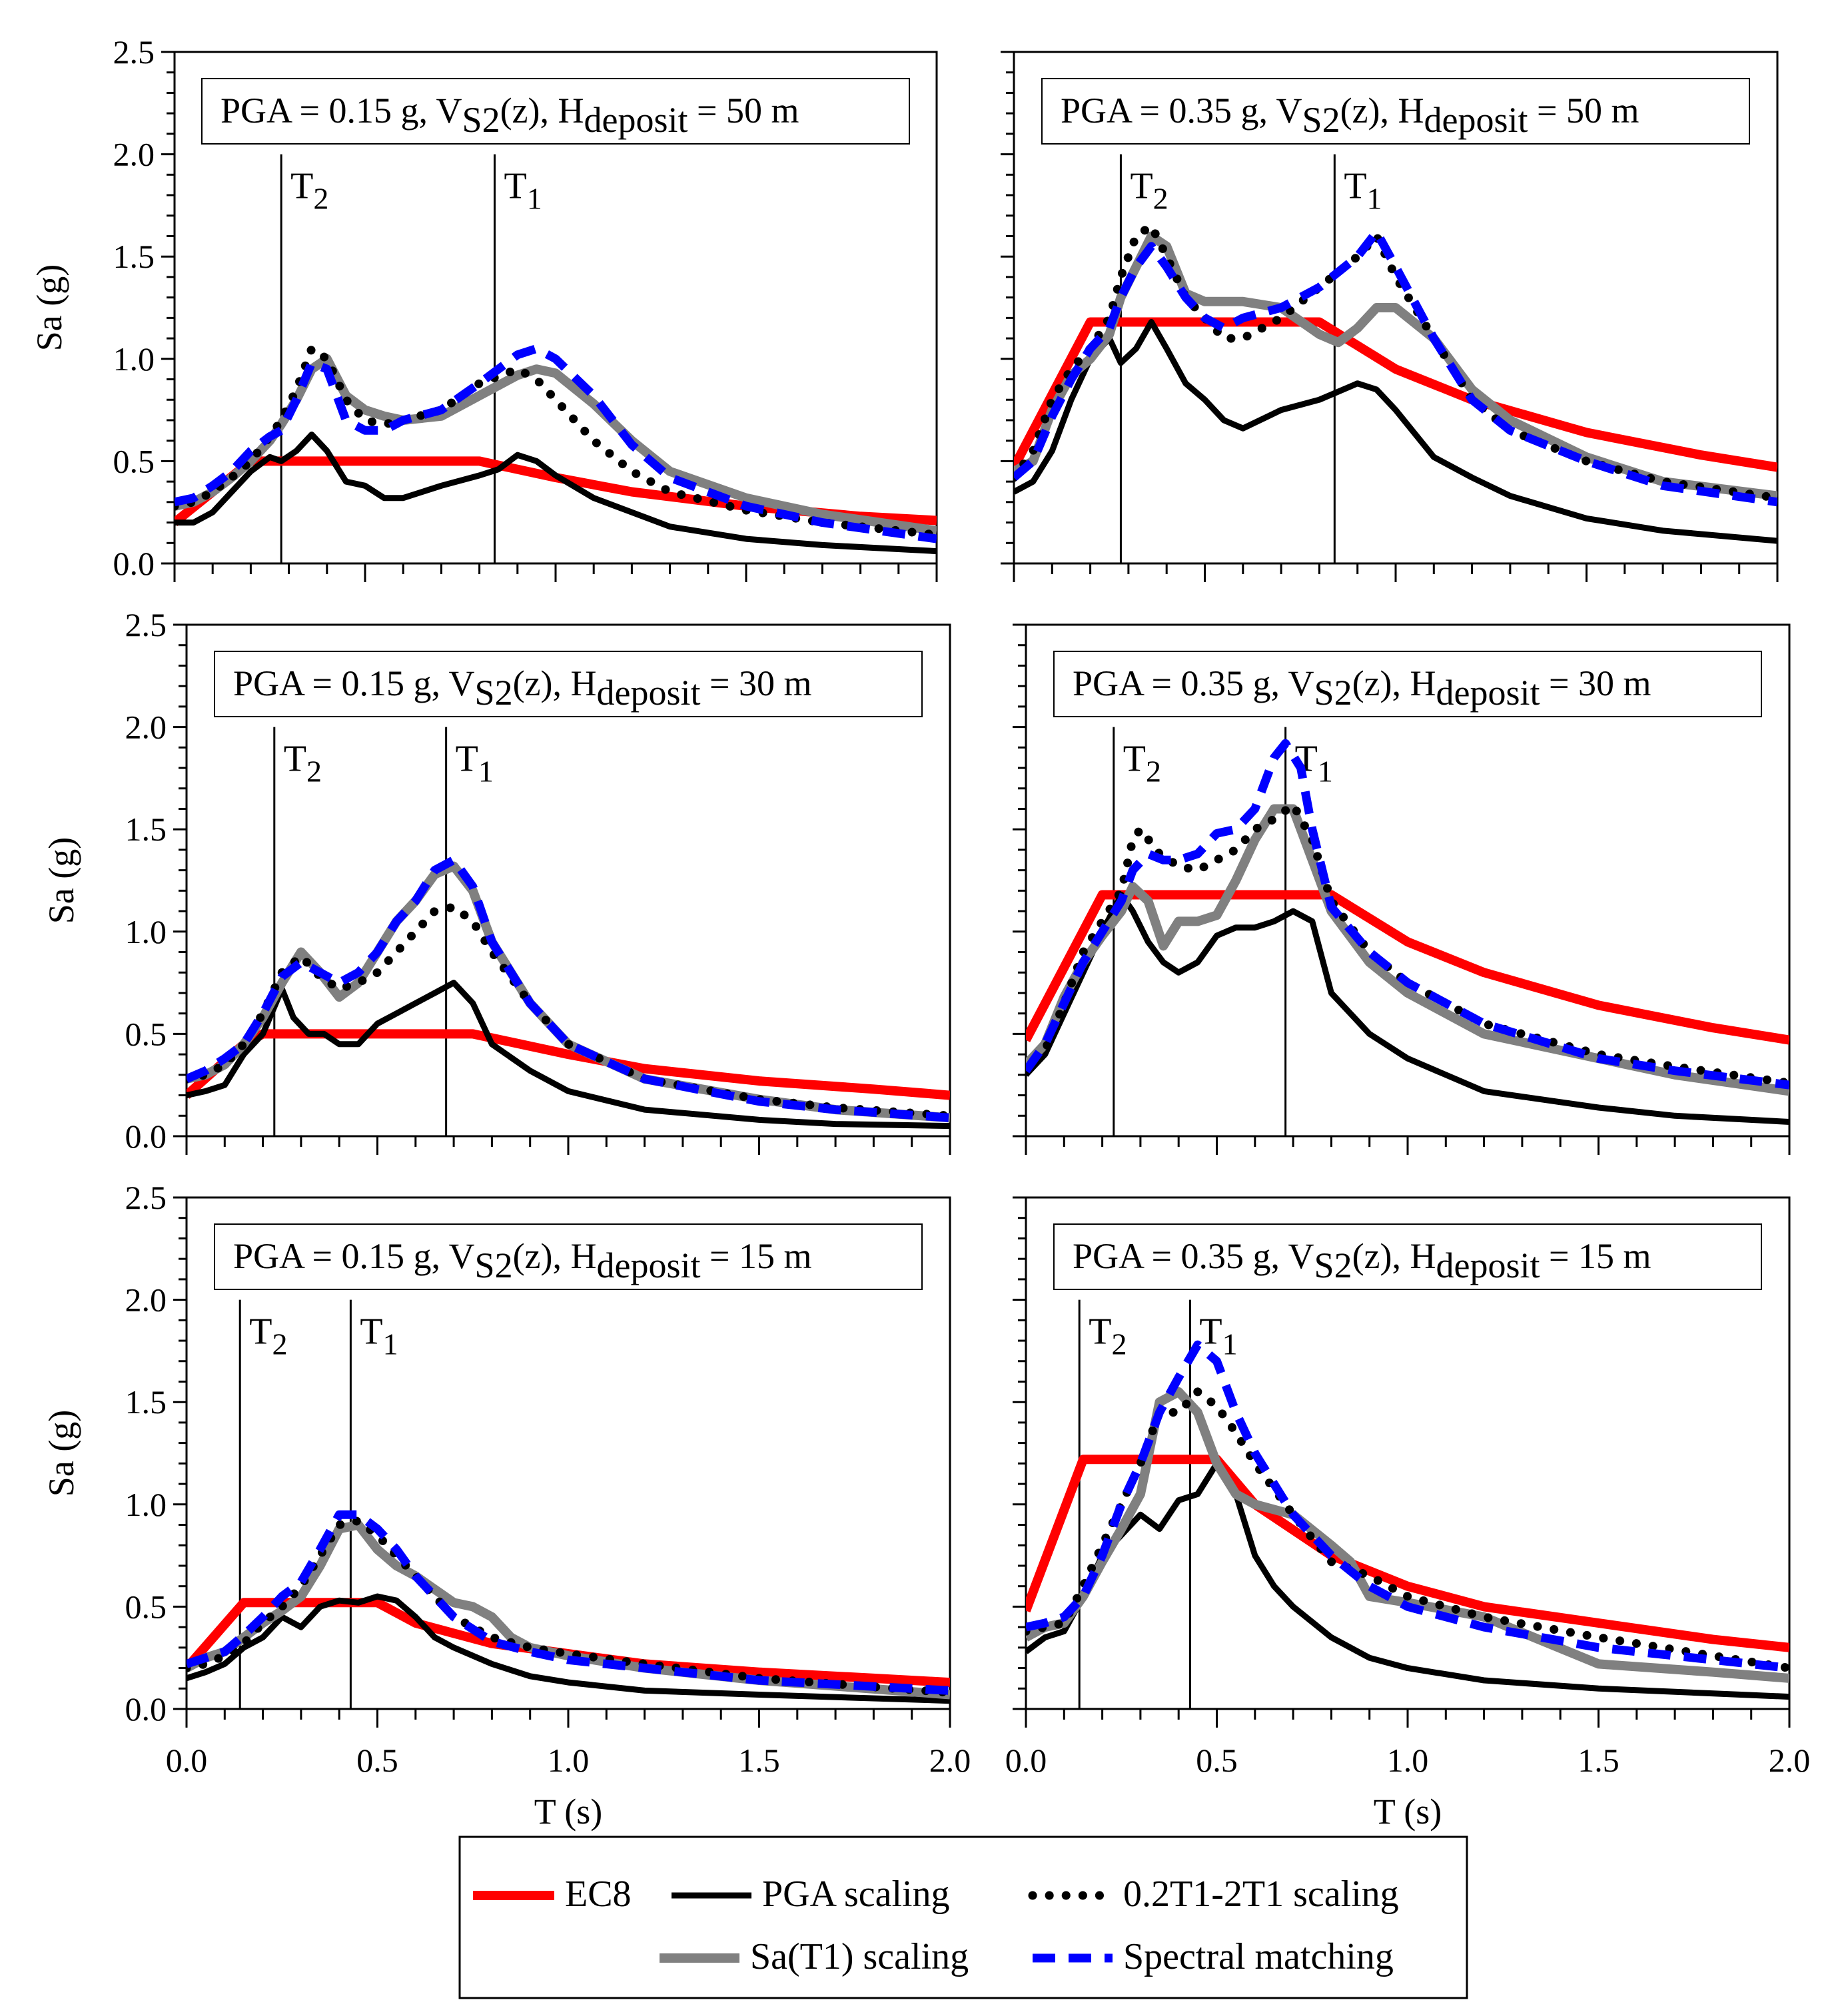 The width and height of the screenshot is (1844, 2016). What do you see at coordinates (1261, 1894) in the screenshot?
I see `legend-label-0-2t1-2t1-scaling: 0.2T1-2T1 scaling` at bounding box center [1261, 1894].